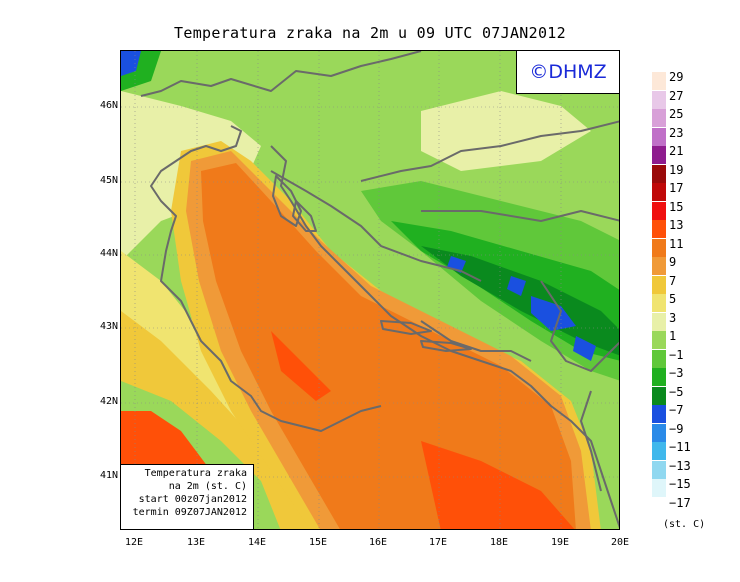 The width and height of the screenshot is (740, 582). Describe the element at coordinates (499, 542) in the screenshot. I see `lon-label-18e: 18E` at that location.